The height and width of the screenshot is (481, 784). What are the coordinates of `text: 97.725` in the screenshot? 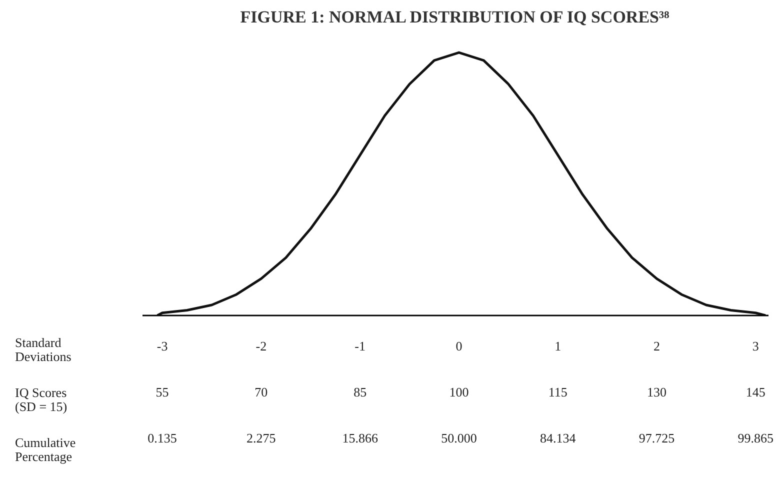 It's located at (656, 438).